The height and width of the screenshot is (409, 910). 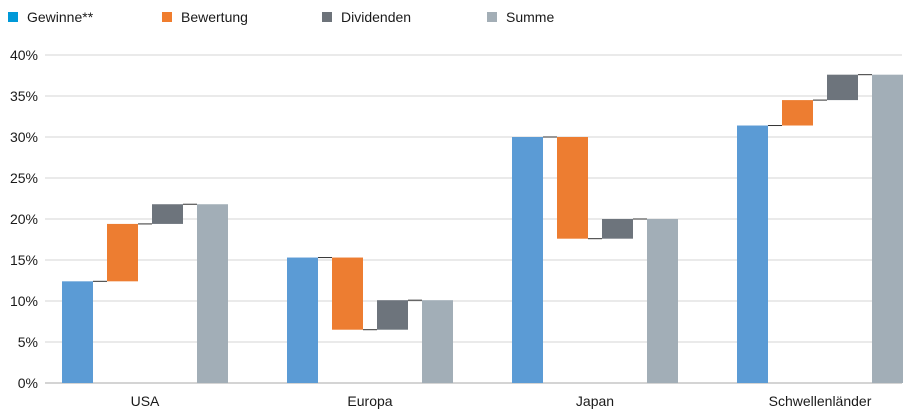 What do you see at coordinates (28, 342) in the screenshot?
I see `y-tick-label: 5%` at bounding box center [28, 342].